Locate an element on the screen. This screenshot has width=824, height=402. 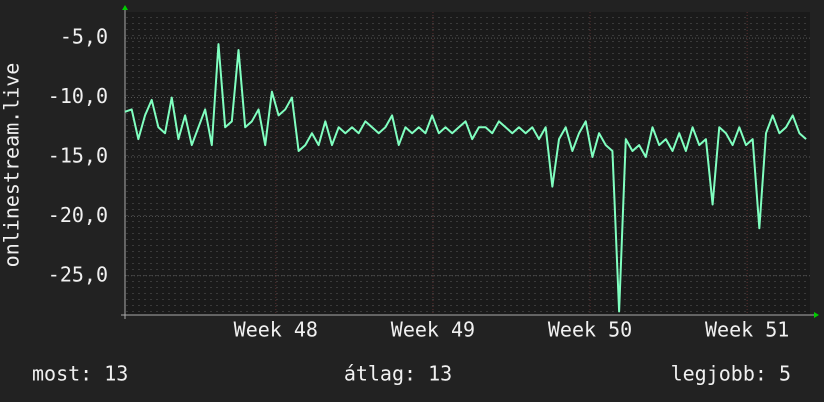
footer-stat: legjobb: 5 is located at coordinates (731, 374).